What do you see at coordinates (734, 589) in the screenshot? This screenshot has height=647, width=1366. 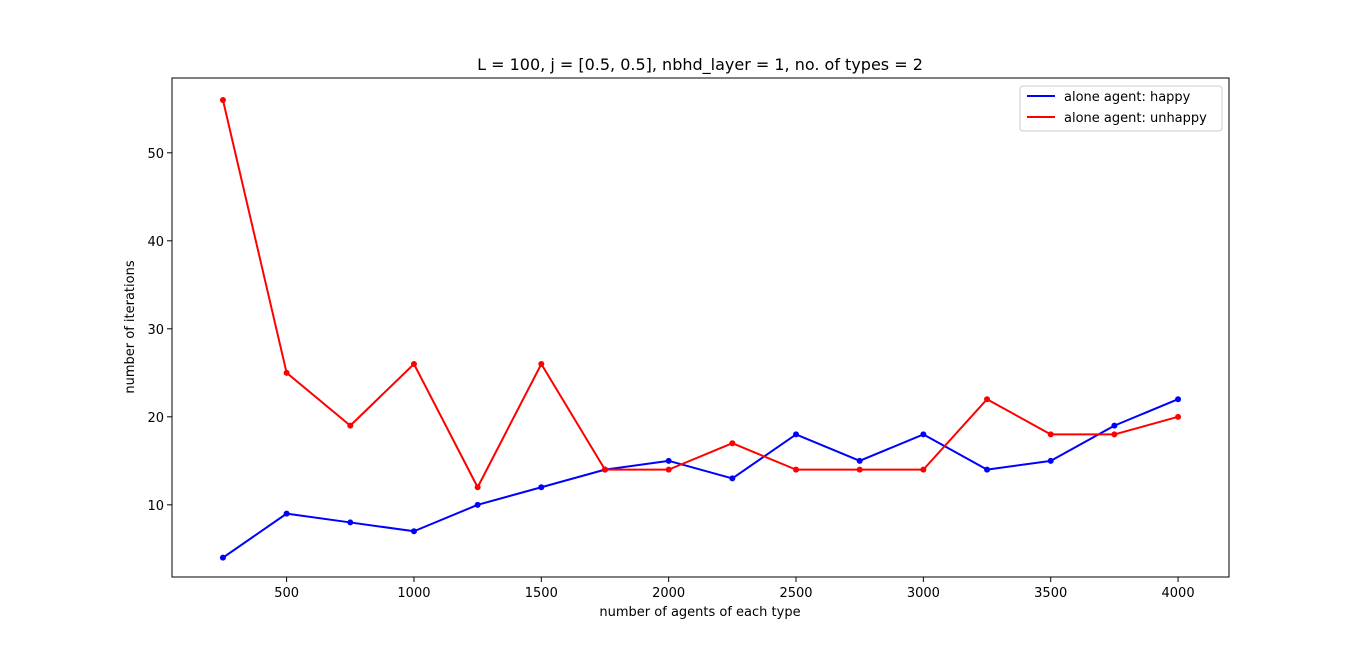 I see `x-axis-ticks: 500 1000 1500 2000 2500 3000 3500 4000` at bounding box center [734, 589].